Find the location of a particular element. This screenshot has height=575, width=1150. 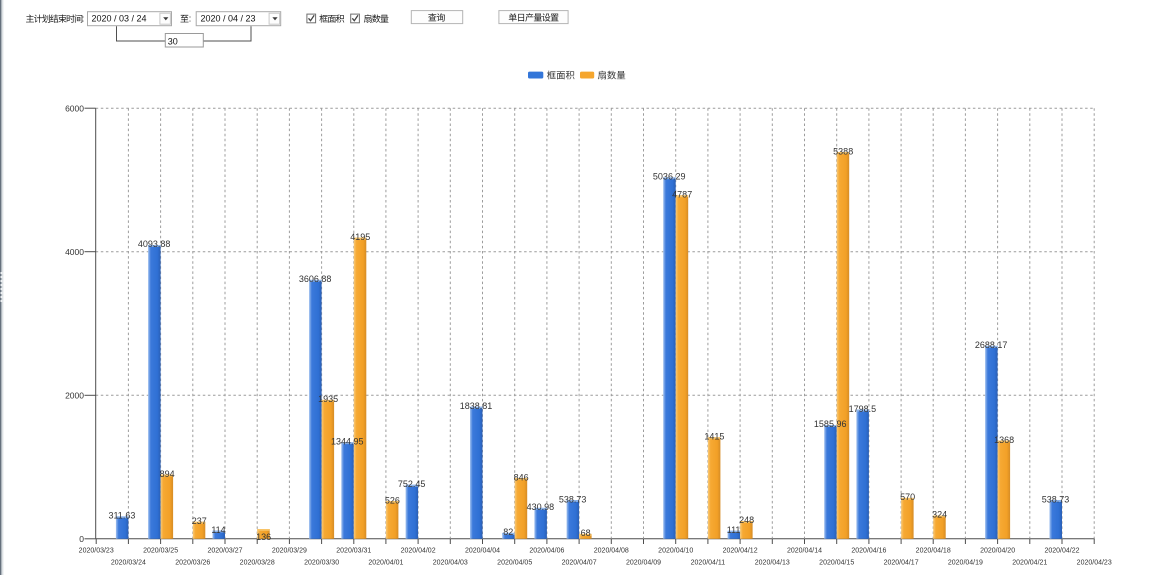

svg-text: 2020/04/19 is located at coordinates (965, 562).